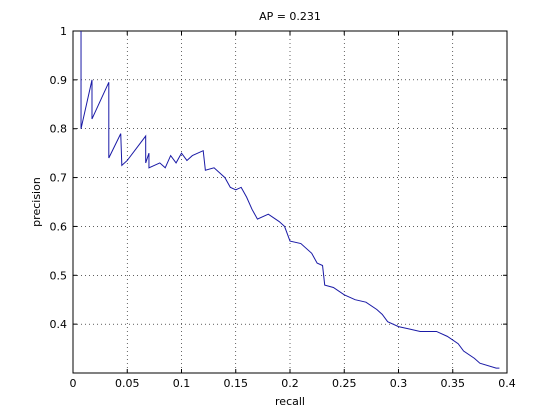 The width and height of the screenshot is (560, 420). Describe the element at coordinates (290, 16) in the screenshot. I see `chart-title: AP = 0.231` at that location.